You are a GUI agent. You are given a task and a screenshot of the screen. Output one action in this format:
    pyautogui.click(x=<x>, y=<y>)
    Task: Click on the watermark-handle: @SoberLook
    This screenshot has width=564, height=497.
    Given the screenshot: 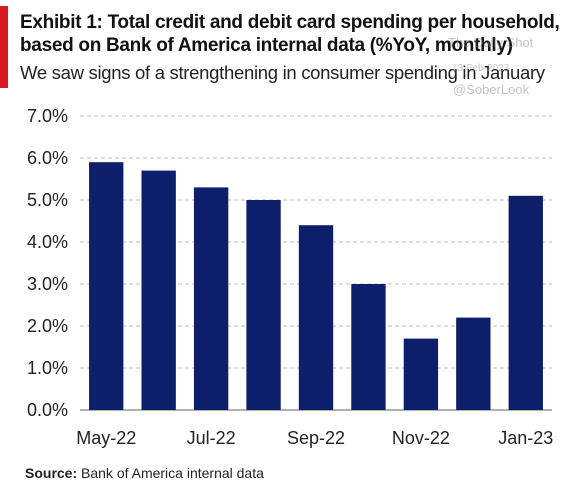 What is the action you would take?
    pyautogui.click(x=491, y=89)
    